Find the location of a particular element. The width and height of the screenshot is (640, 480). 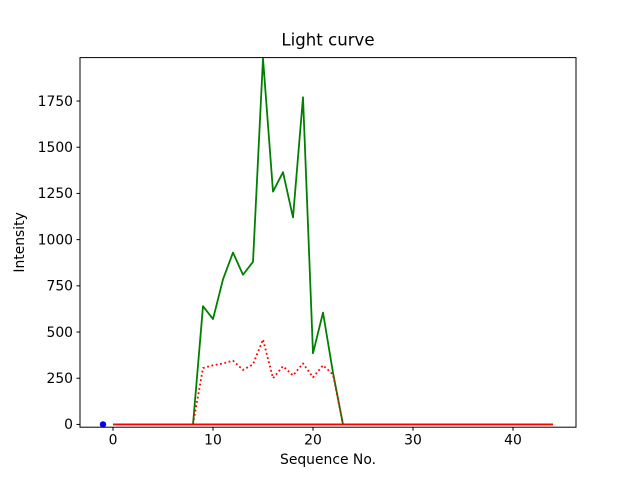

y-tick-label: 750 is located at coordinates (59, 287).